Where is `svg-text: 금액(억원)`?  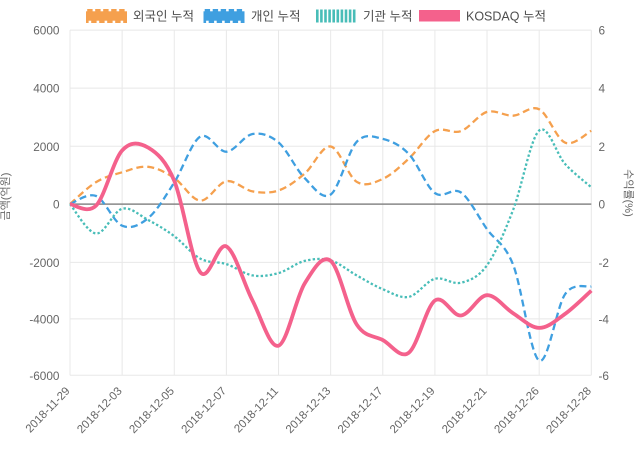 svg-text: 금액(억원) is located at coordinates (6, 197).